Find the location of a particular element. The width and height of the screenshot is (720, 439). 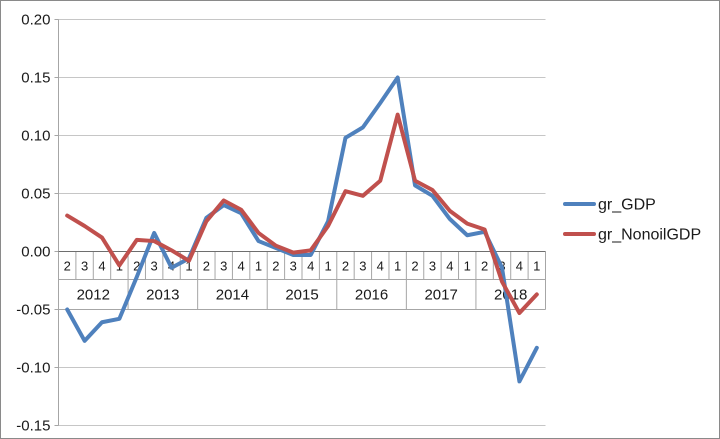

y-axis-label: 0.05 is located at coordinates (35, 194).